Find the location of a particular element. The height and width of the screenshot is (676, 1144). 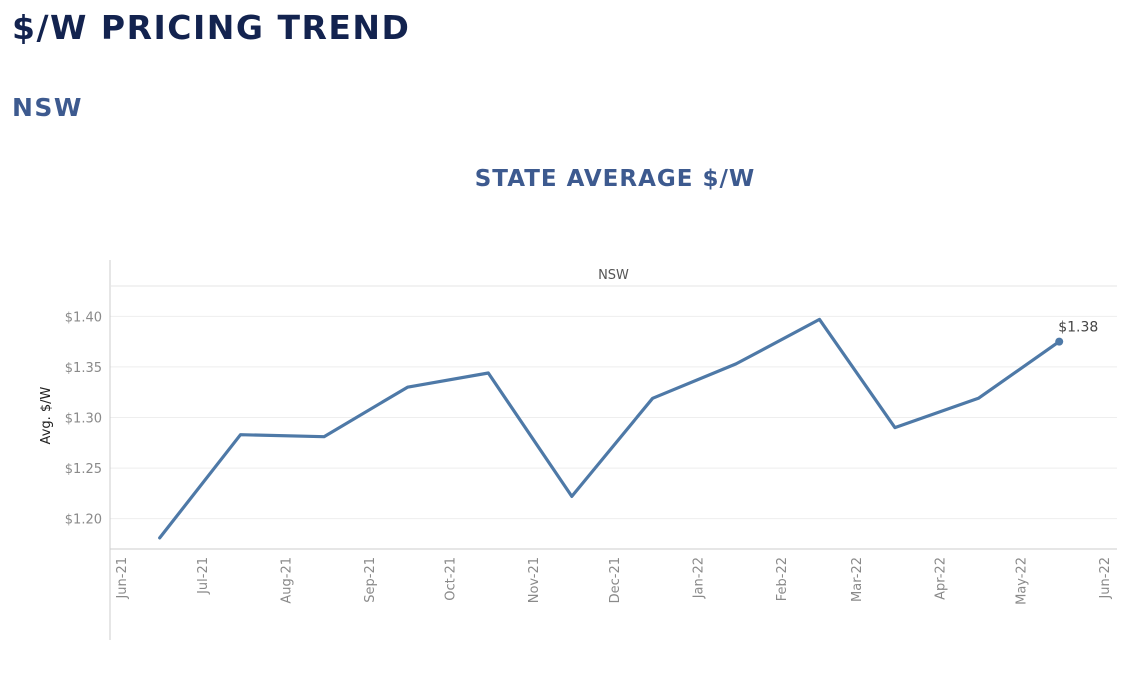

chart-title: STATE AVERAGE $/W is located at coordinates (615, 179).